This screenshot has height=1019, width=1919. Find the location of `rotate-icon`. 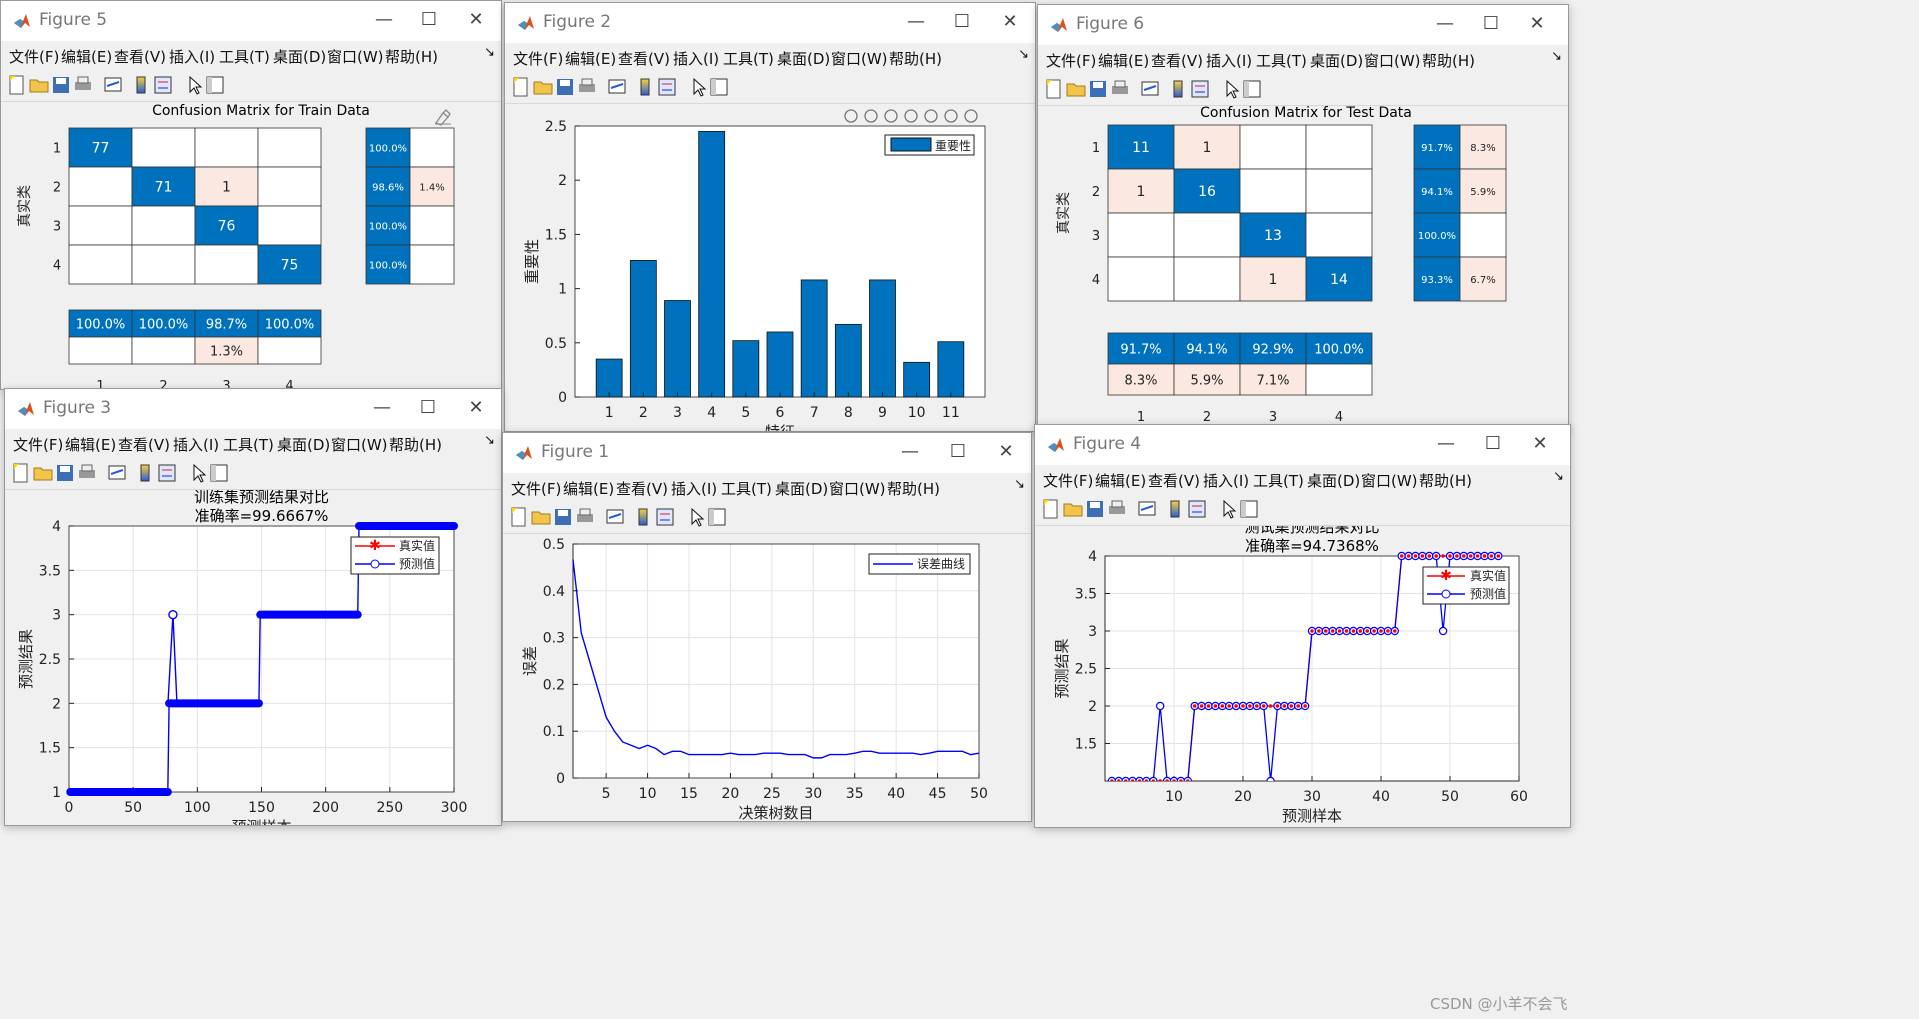

rotate-icon is located at coordinates (891, 116).